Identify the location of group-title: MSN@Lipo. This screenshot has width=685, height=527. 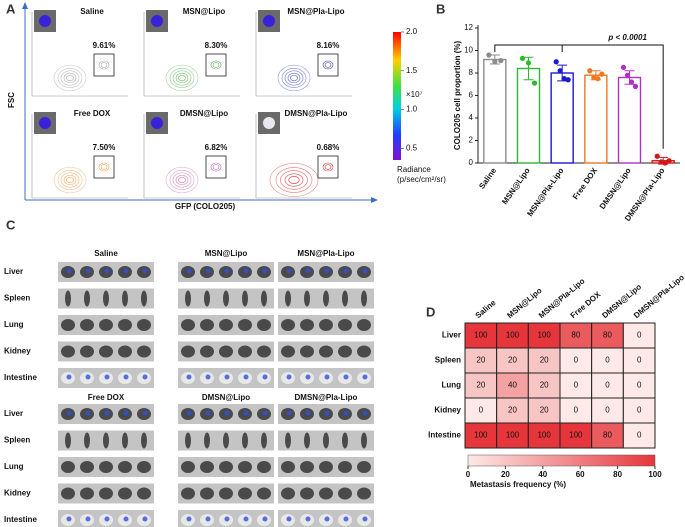
(226, 253).